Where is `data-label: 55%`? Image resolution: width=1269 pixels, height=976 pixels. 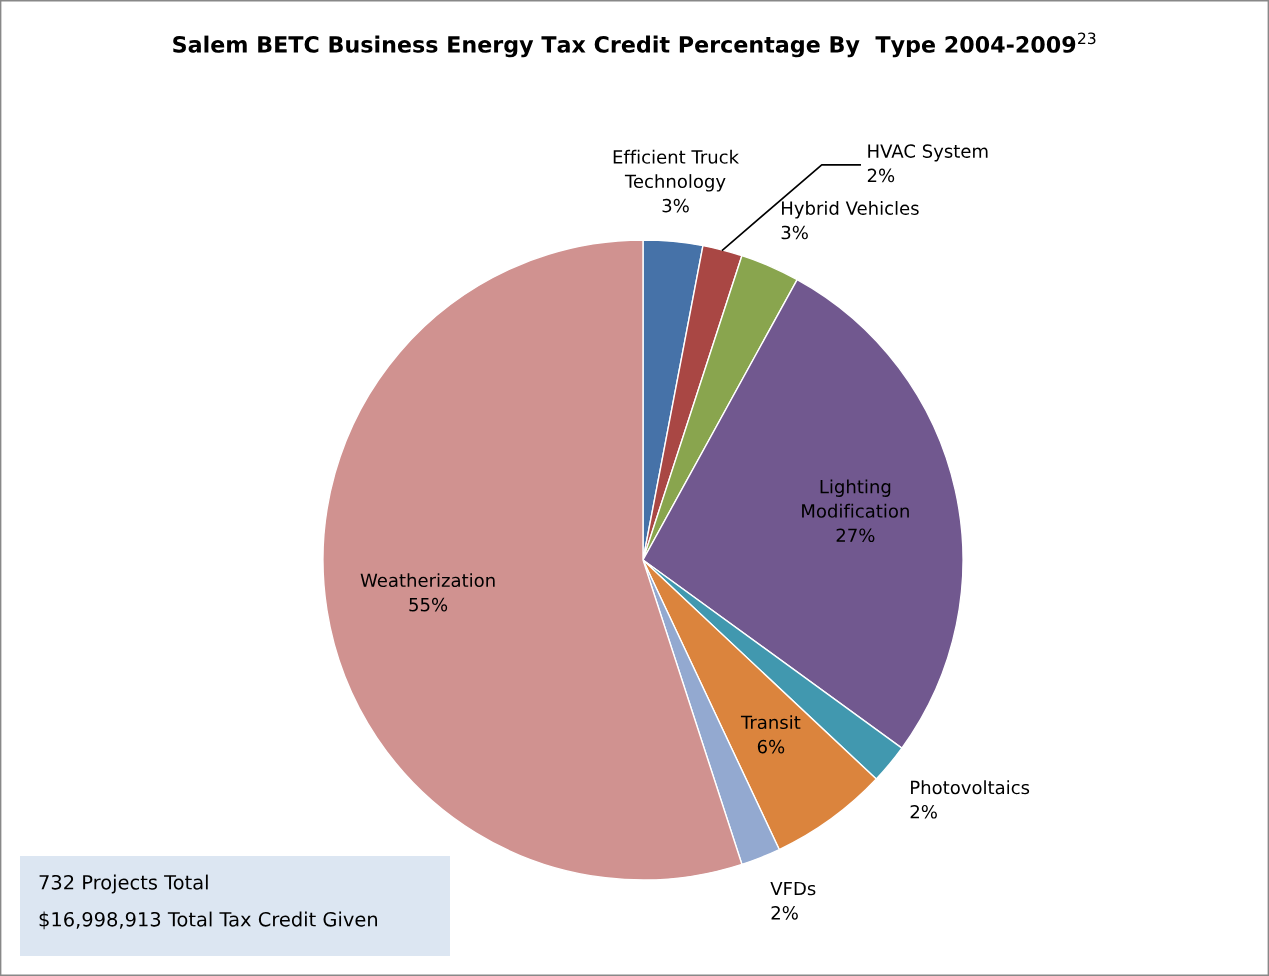 data-label: 55% is located at coordinates (428, 604).